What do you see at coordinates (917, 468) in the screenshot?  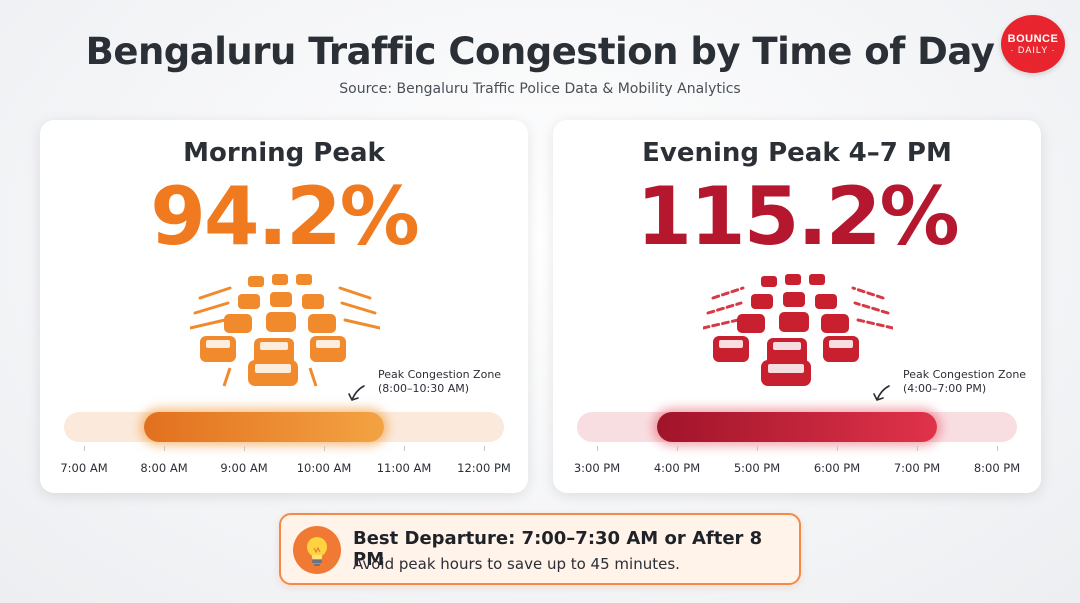 I see `tick-label: 7:00 PM` at bounding box center [917, 468].